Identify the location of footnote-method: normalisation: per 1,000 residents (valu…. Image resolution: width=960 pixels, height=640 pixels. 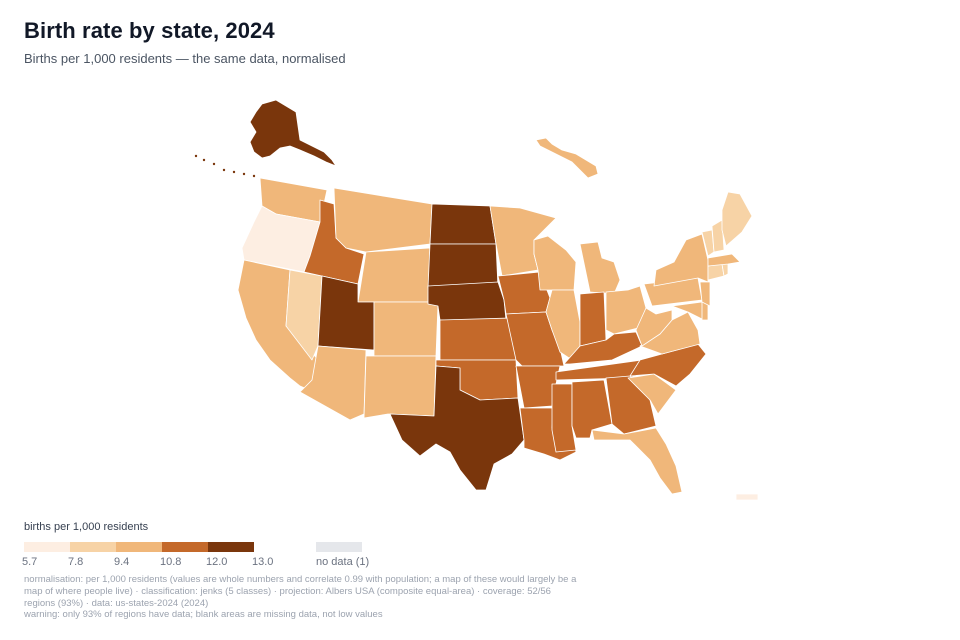
(300, 591).